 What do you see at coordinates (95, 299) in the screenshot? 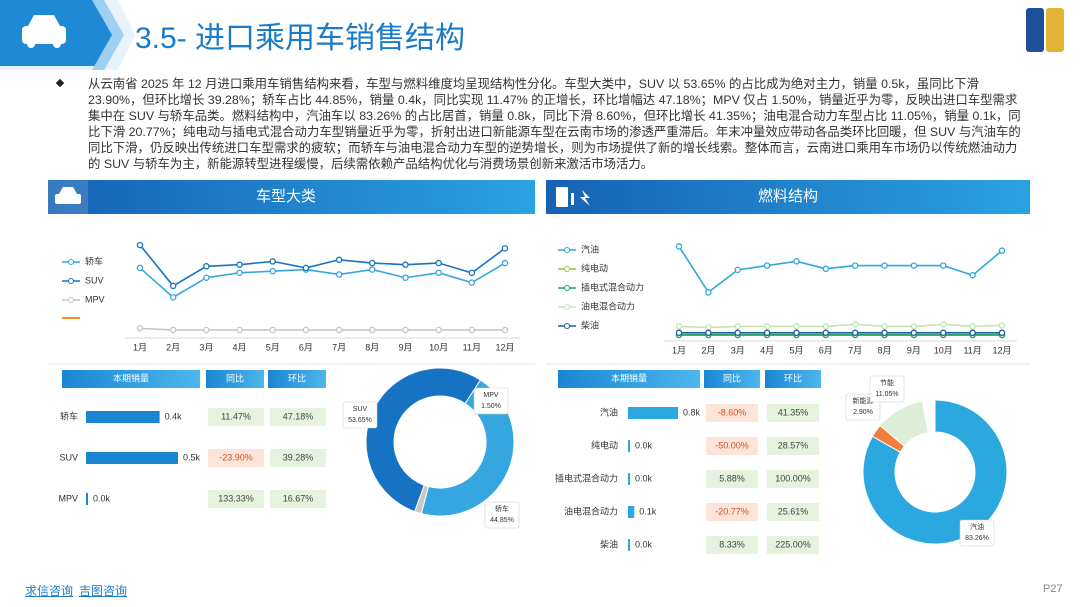
I see `legend-label: MPV` at bounding box center [95, 299].